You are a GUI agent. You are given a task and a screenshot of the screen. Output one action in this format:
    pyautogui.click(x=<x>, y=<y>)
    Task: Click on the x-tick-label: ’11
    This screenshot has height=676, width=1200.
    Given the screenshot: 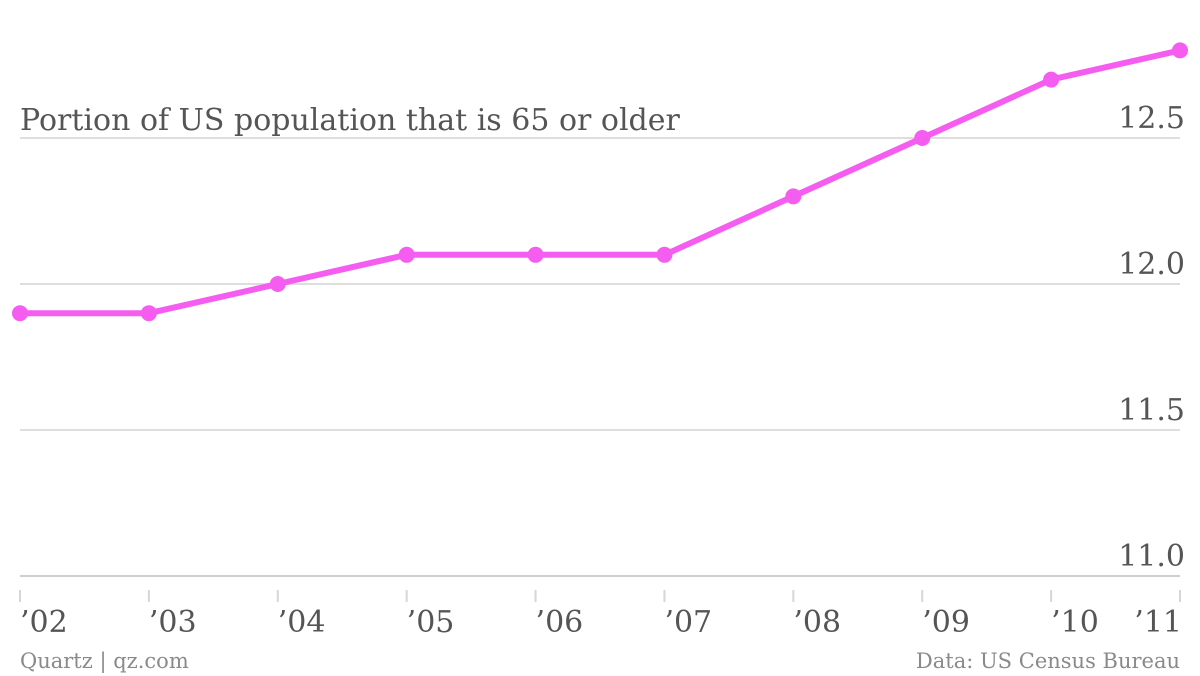 What is the action you would take?
    pyautogui.click(x=1158, y=622)
    